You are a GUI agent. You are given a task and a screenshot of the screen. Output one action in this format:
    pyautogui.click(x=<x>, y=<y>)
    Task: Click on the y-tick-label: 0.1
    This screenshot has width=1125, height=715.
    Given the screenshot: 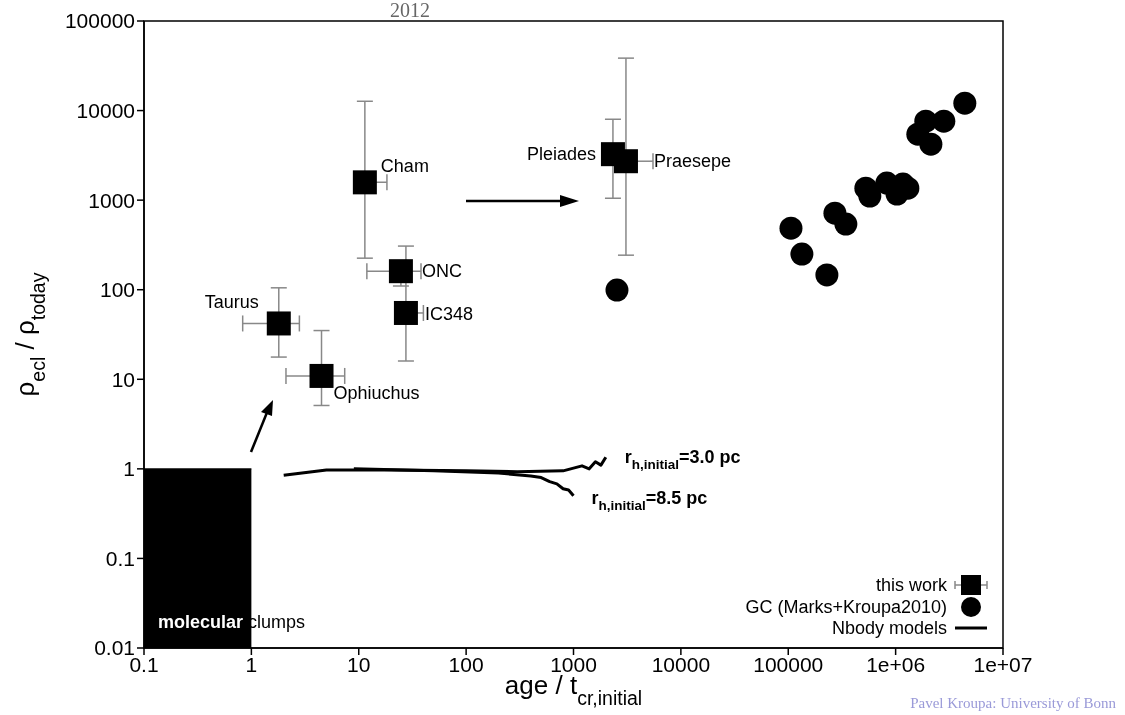 What is the action you would take?
    pyautogui.click(x=120, y=558)
    